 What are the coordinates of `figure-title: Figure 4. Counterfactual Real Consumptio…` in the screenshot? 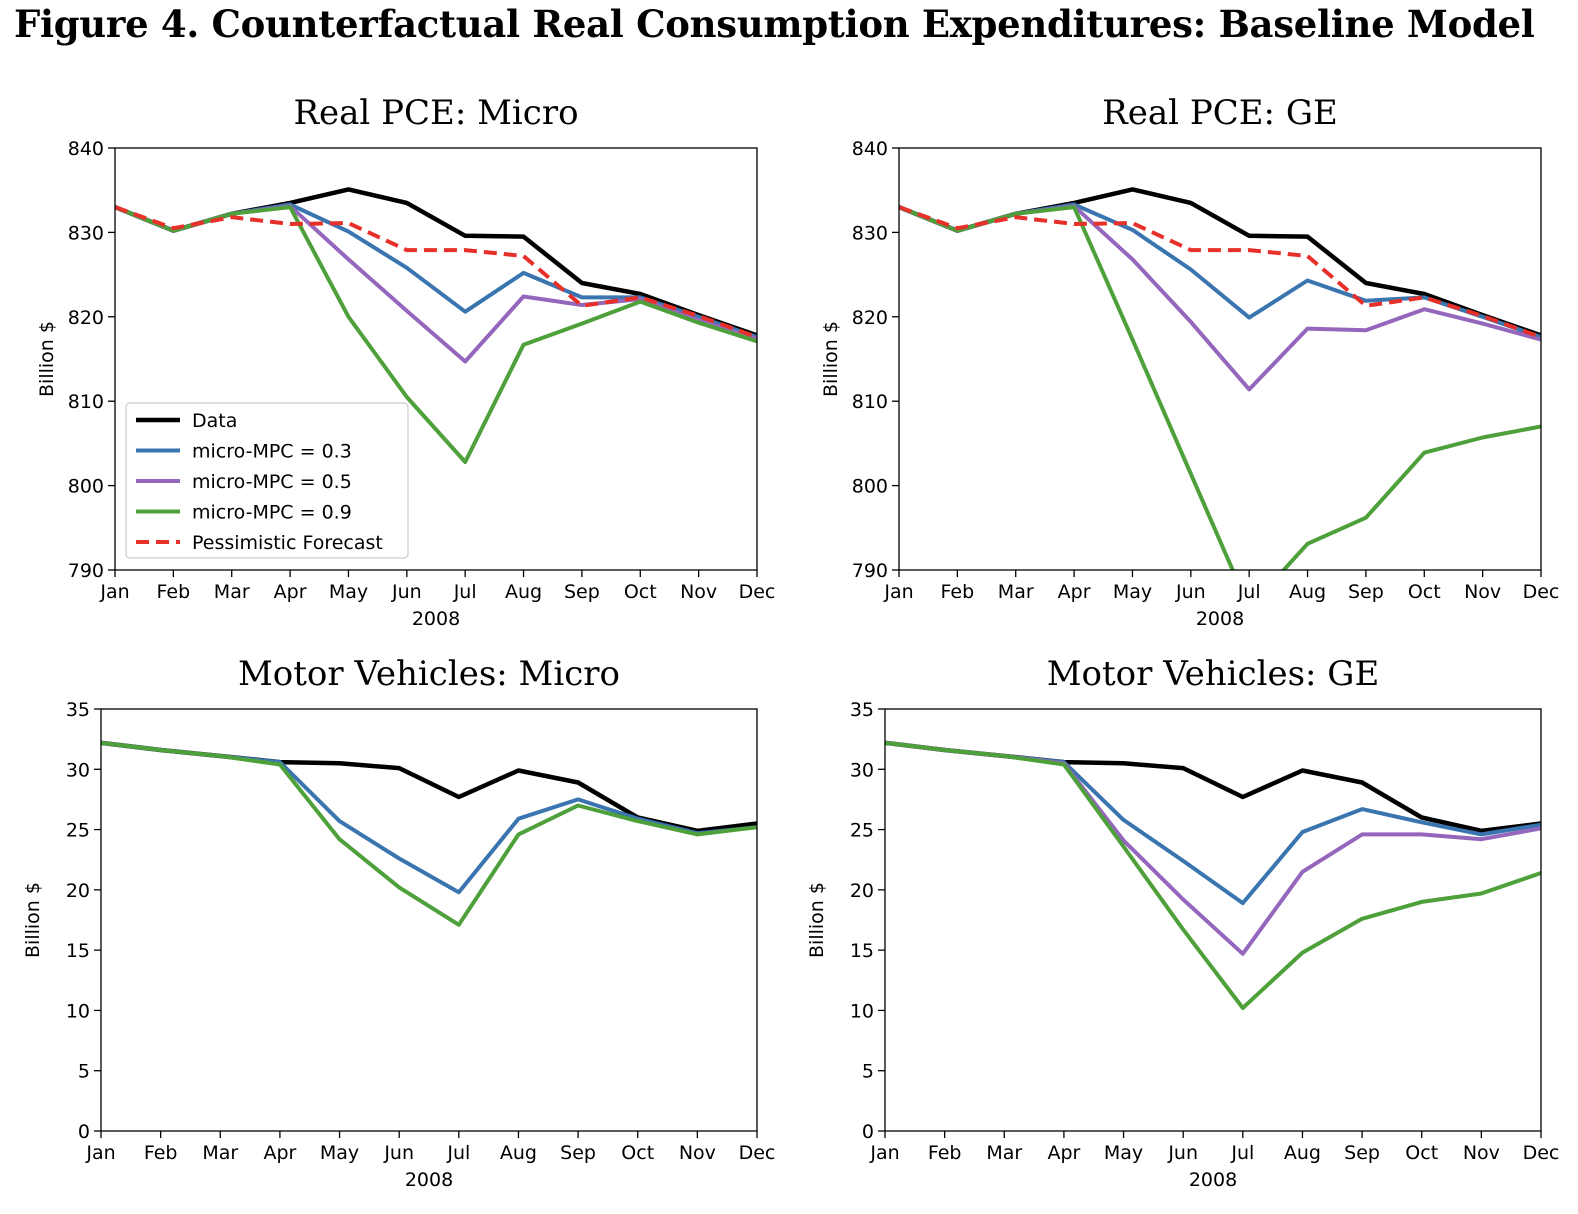 It's located at (774, 24).